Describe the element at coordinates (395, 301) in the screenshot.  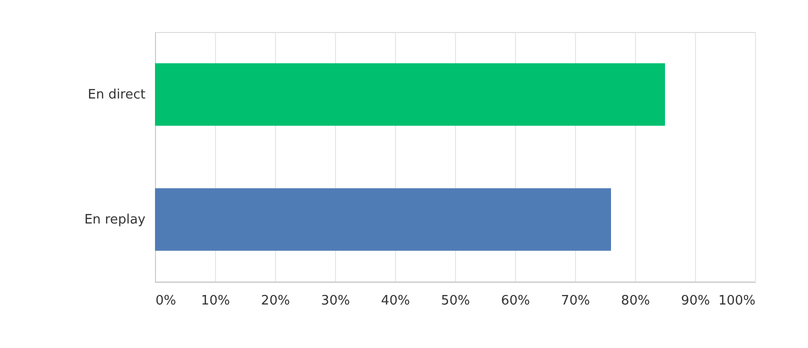
I see `x-tick-label: 40%` at that location.